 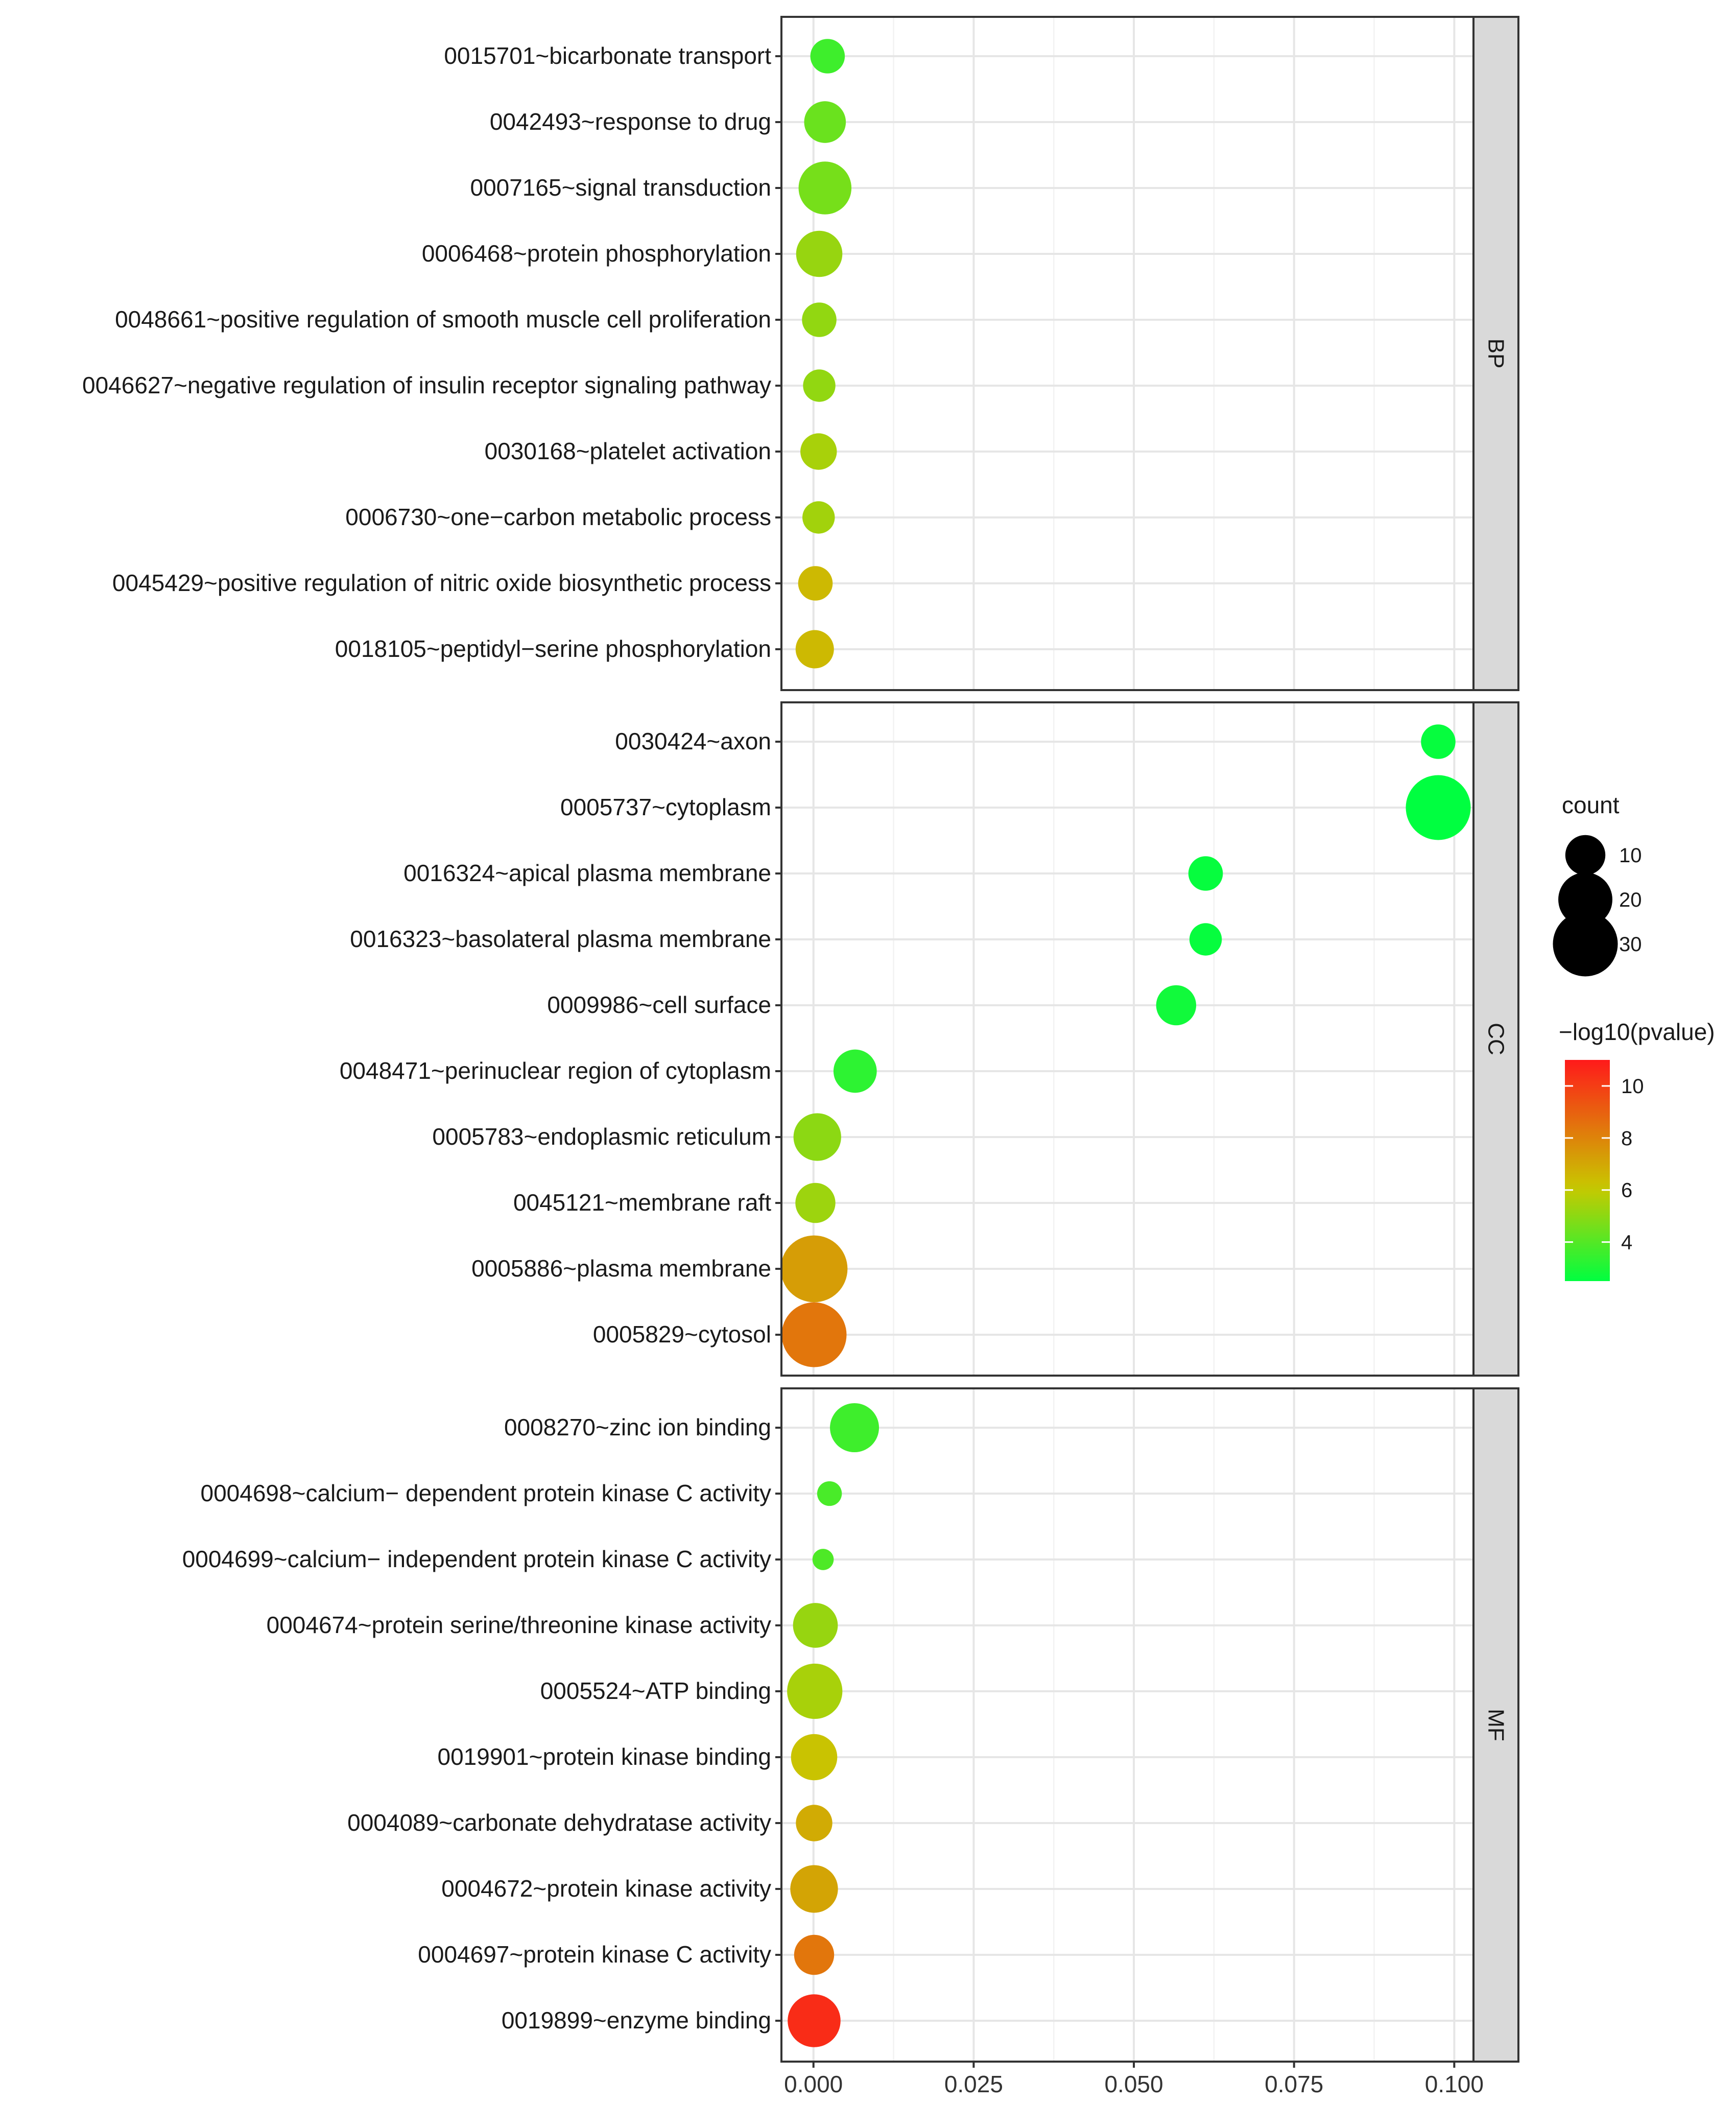 What do you see at coordinates (559, 1822) in the screenshot?
I see `y-tick-label: 0004089~carbonate dehydratase activity` at bounding box center [559, 1822].